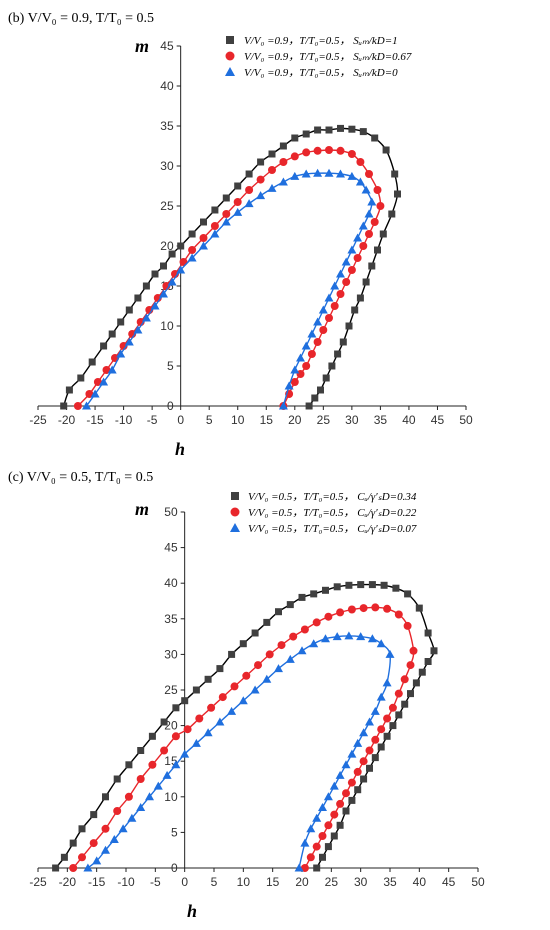  Describe the element at coordinates (214, 882) in the screenshot. I see `x-tick-label: 5` at that location.